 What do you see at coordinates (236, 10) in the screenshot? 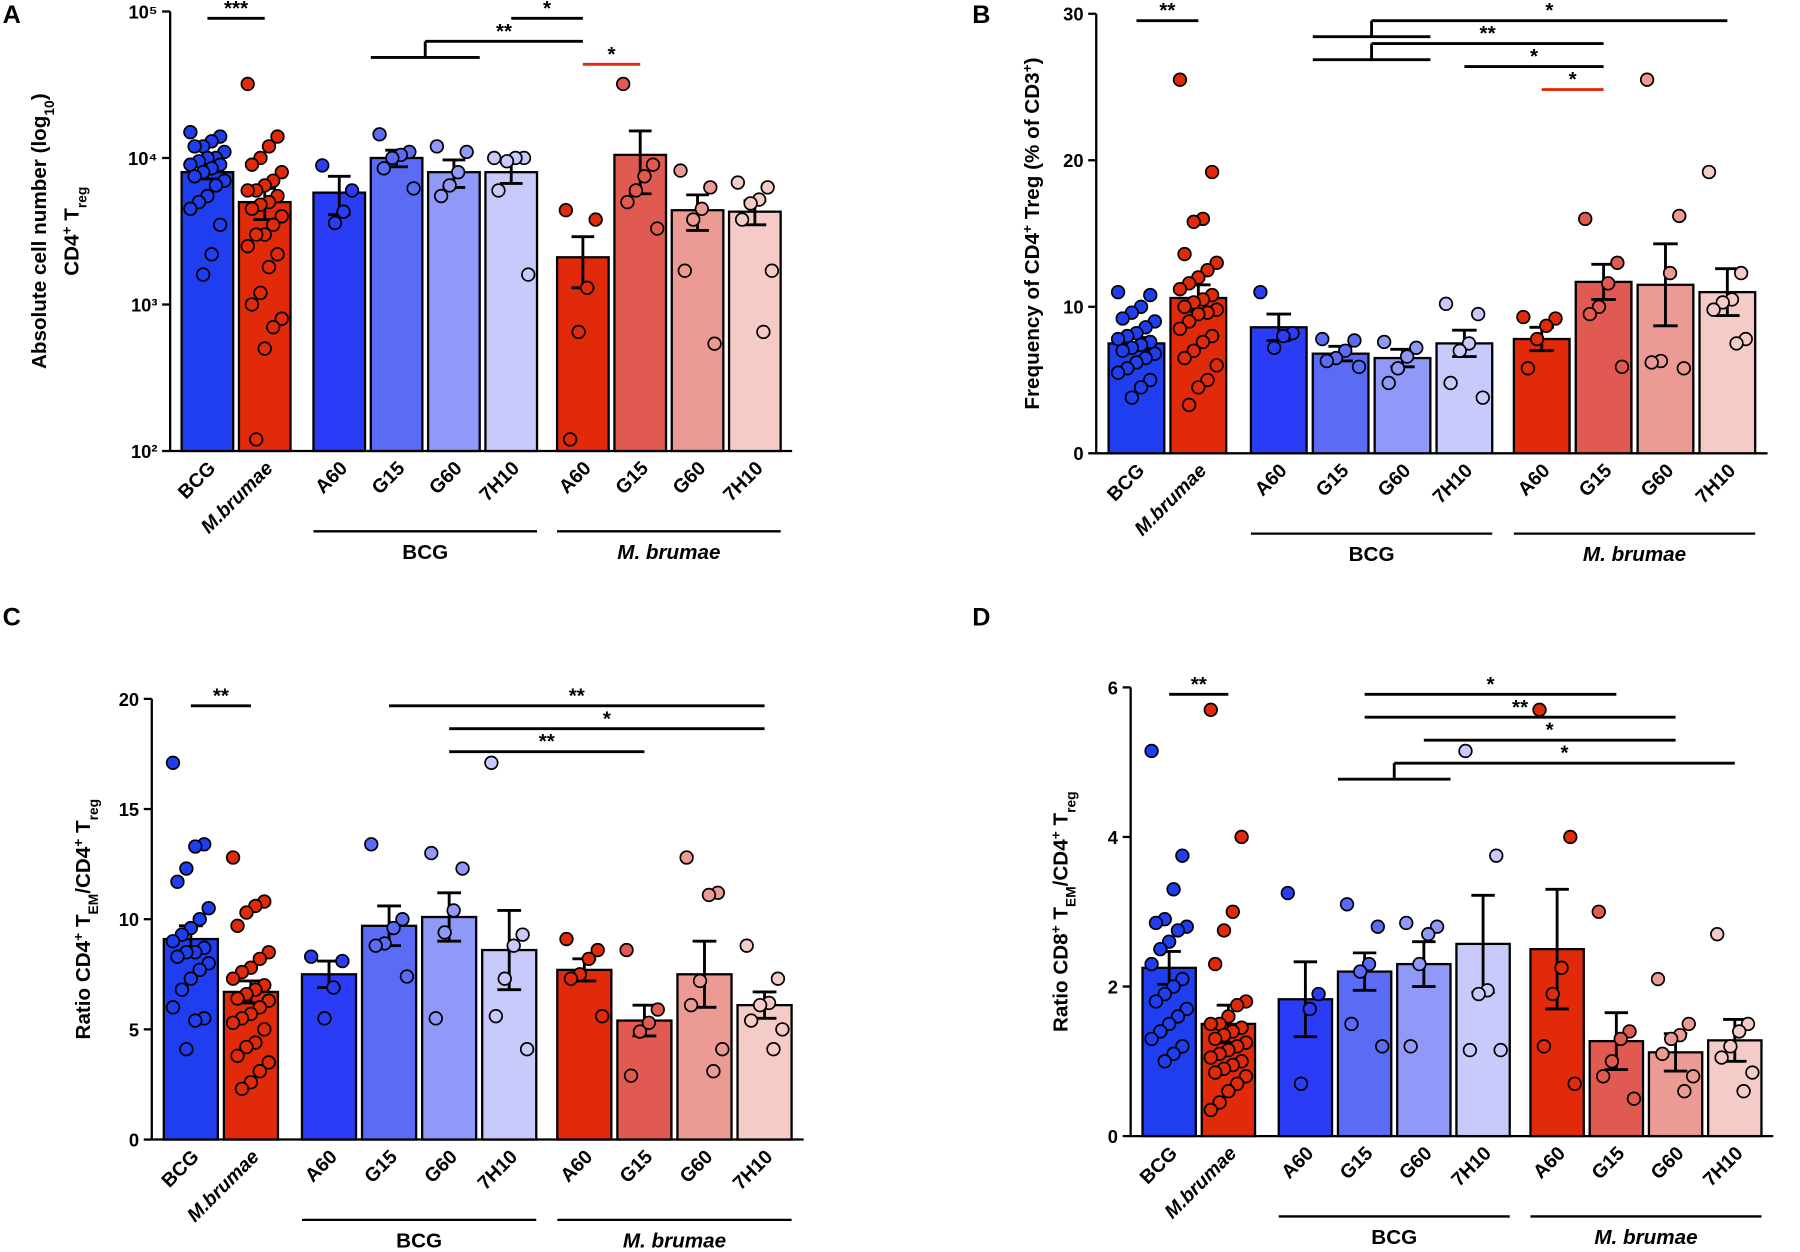
I see `significance-label: ***` at bounding box center [236, 10].